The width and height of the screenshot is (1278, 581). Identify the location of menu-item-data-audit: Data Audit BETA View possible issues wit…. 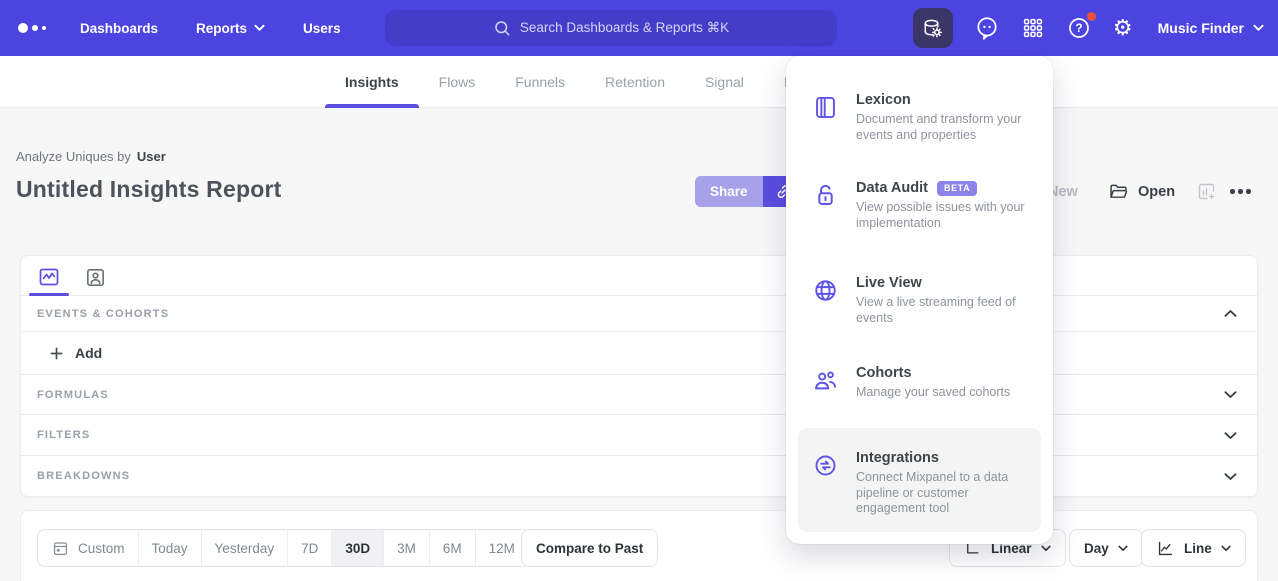
(919, 205).